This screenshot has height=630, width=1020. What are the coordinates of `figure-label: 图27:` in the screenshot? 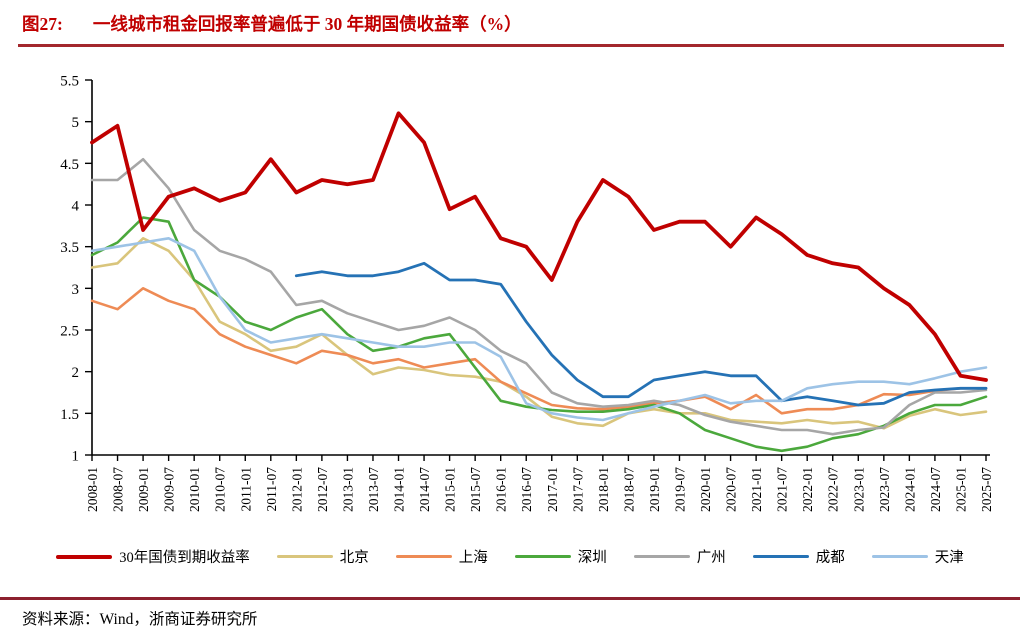 It's located at (42, 24).